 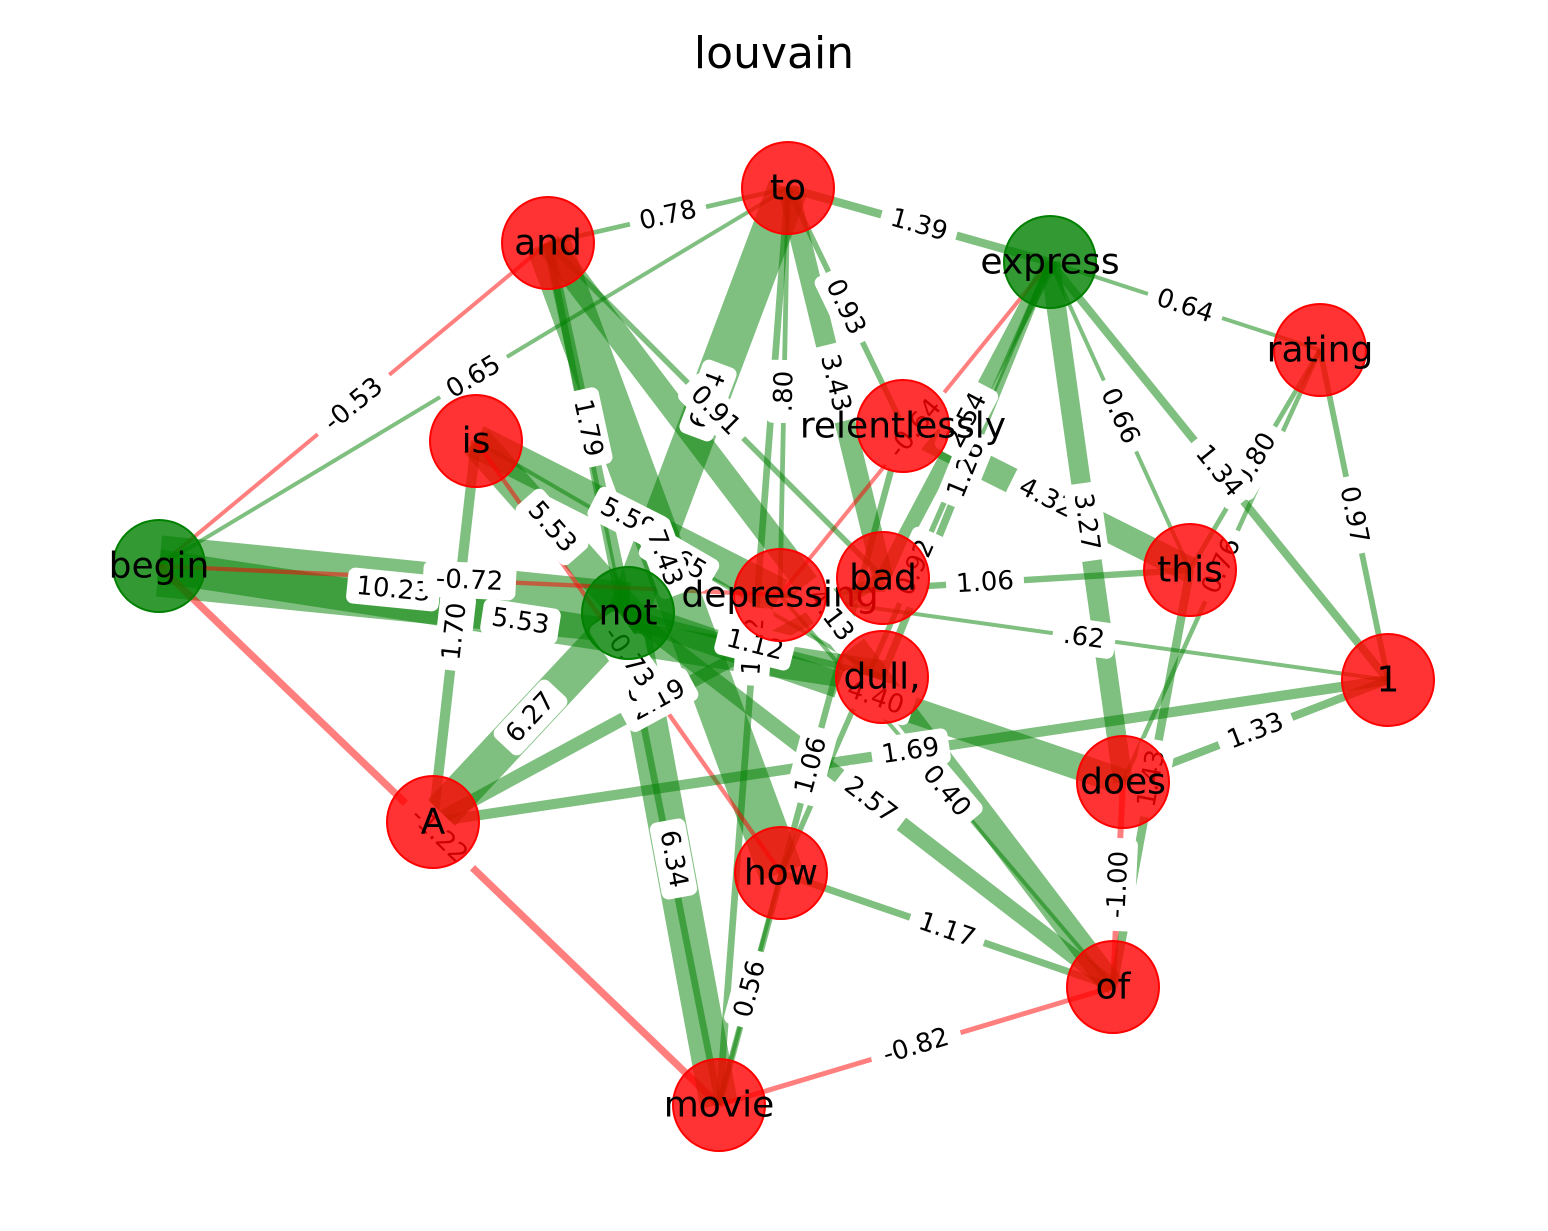 I want to click on node-begin: begin, so click(x=159, y=566).